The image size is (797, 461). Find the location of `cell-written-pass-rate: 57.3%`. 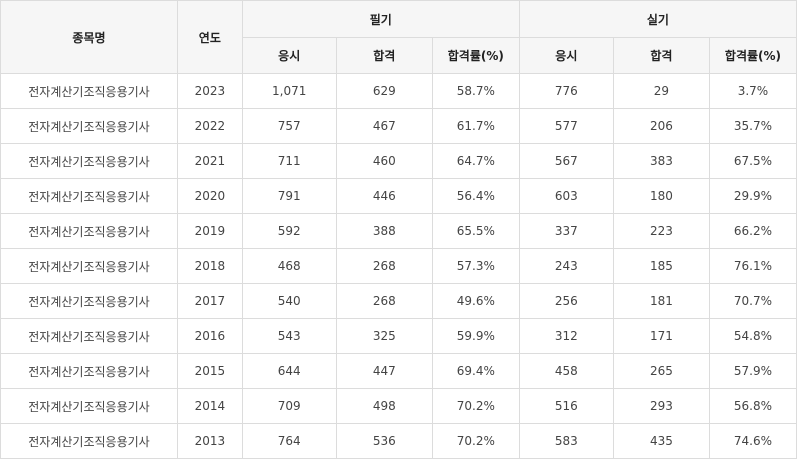

cell-written-pass-rate: 57.3% is located at coordinates (475, 266).